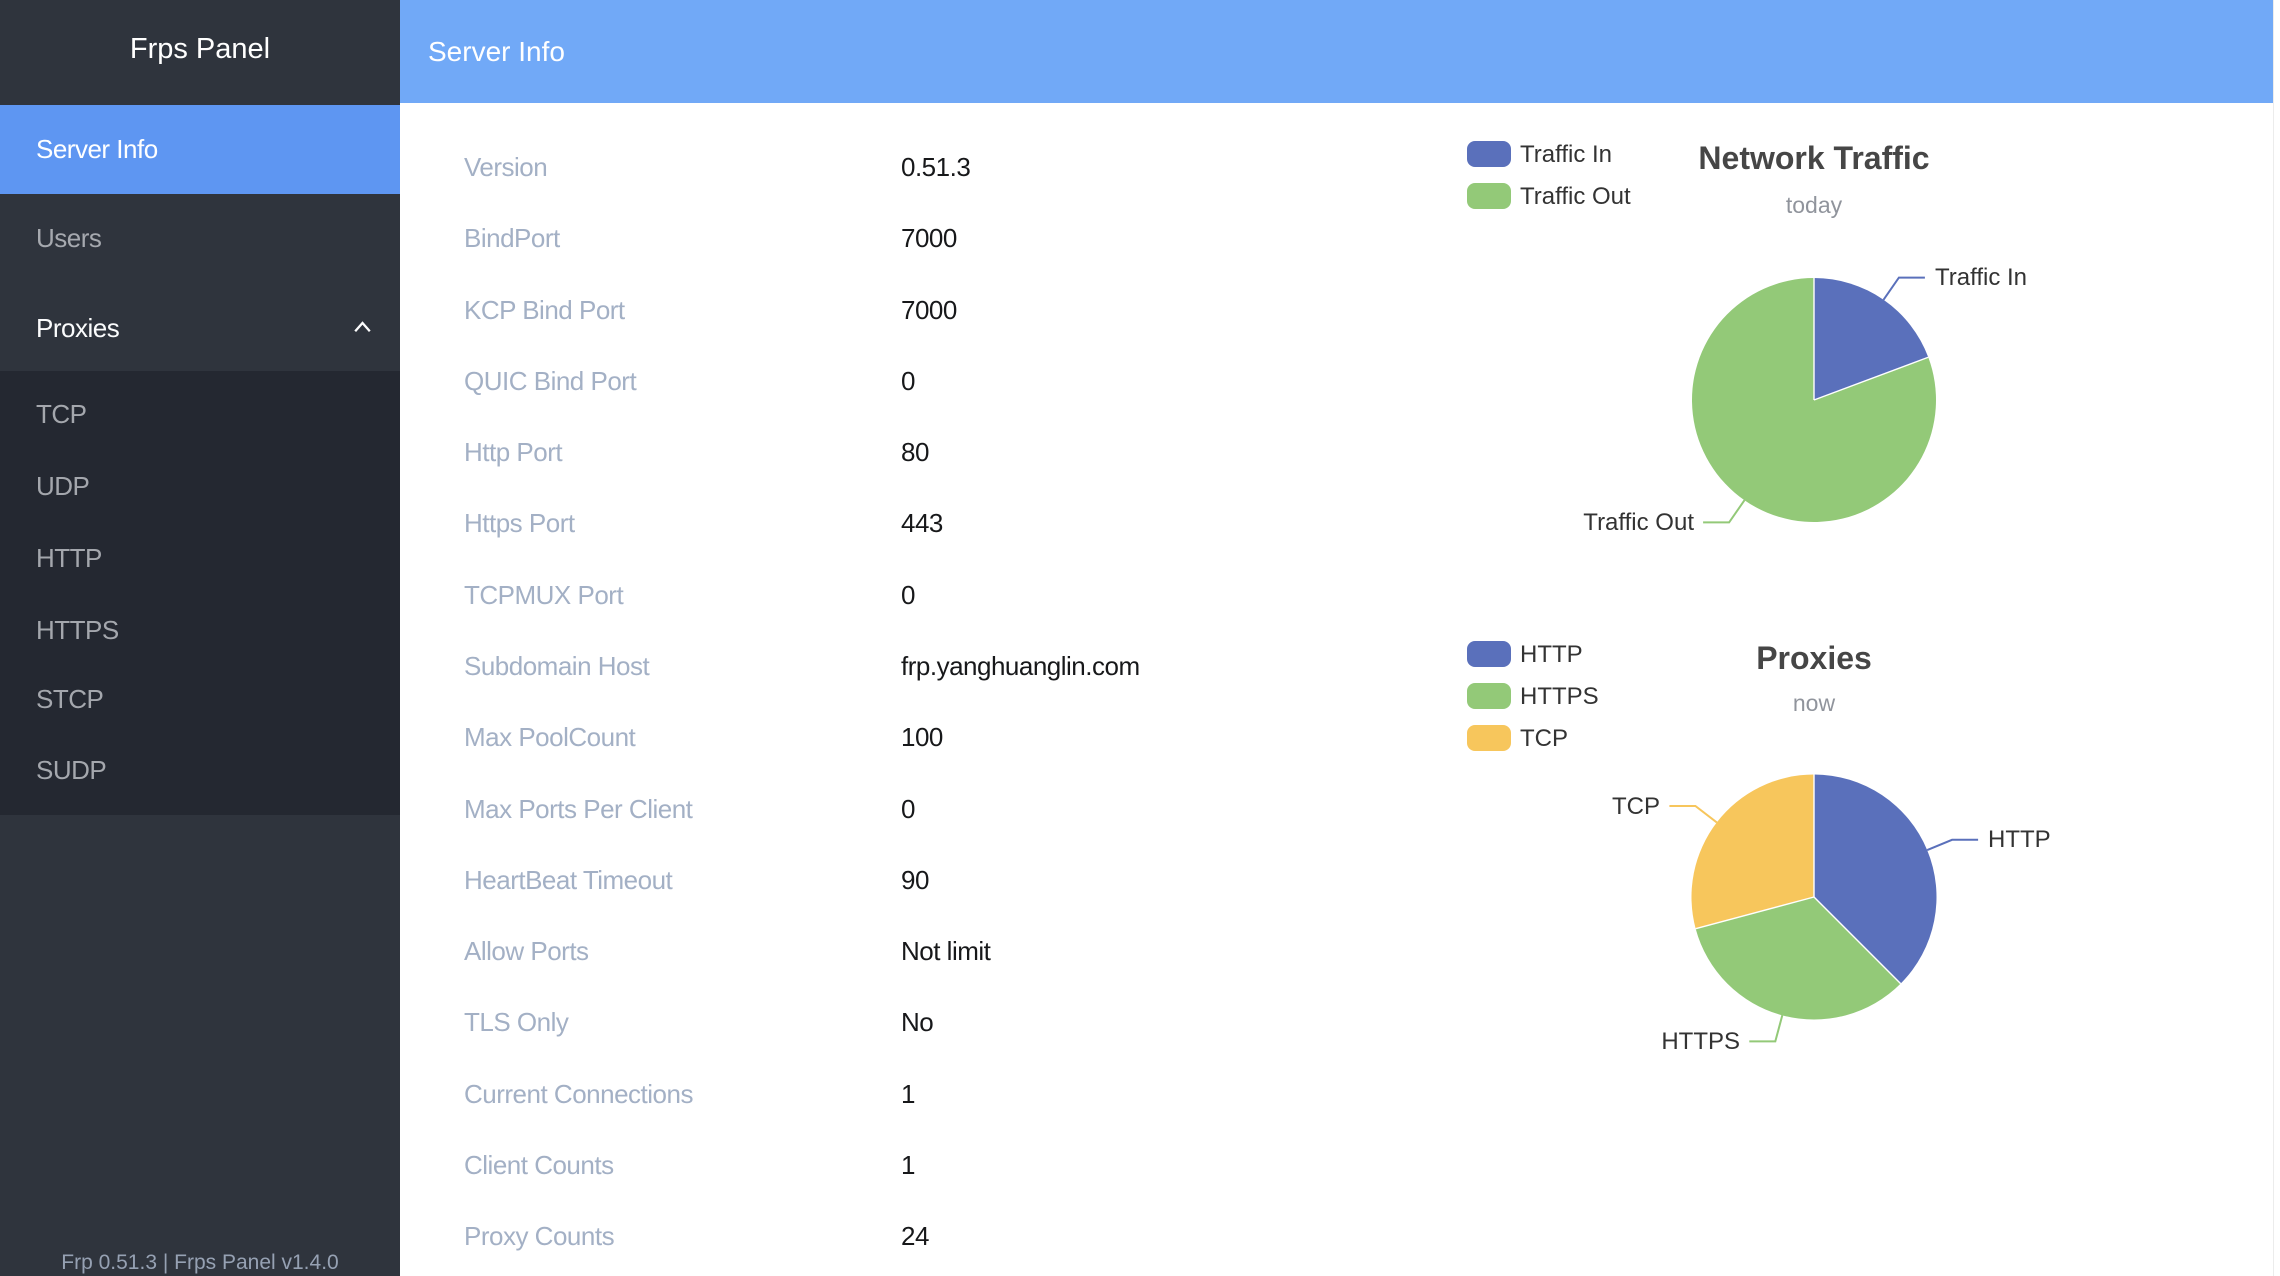 The height and width of the screenshot is (1276, 2280). Describe the element at coordinates (1814, 205) in the screenshot. I see `svg-text: today` at that location.